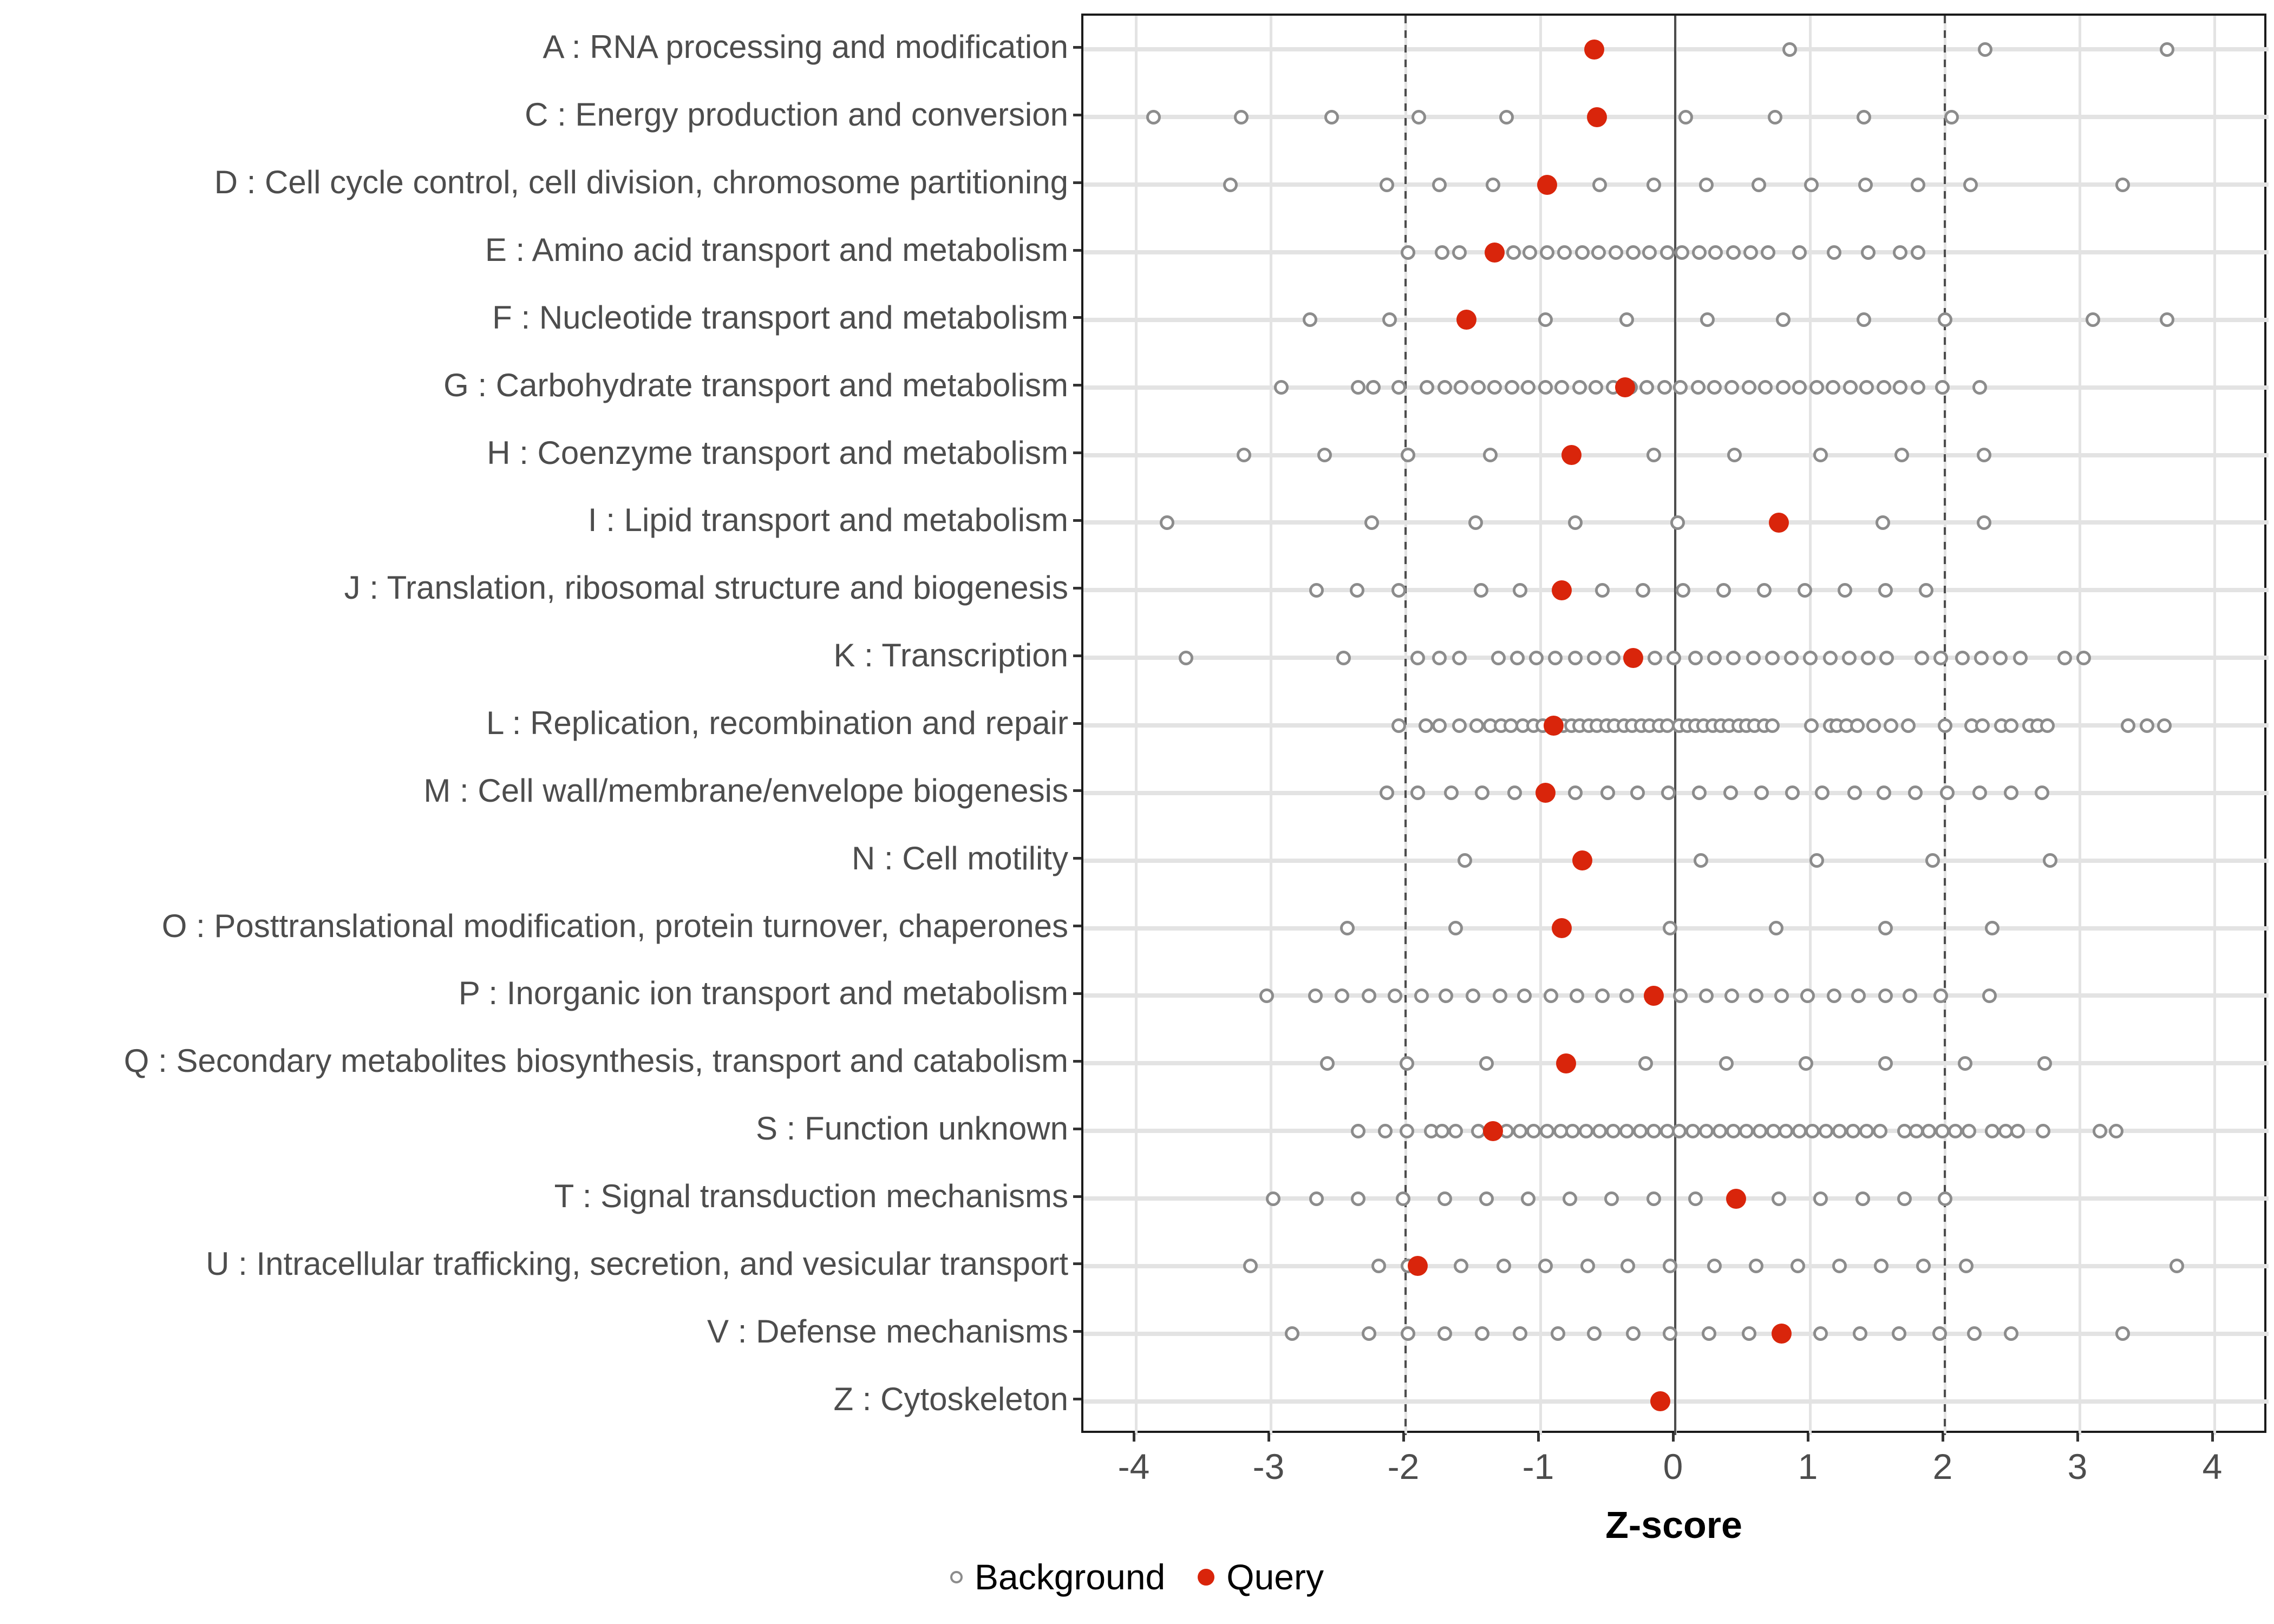  What do you see at coordinates (780, 317) in the screenshot?
I see `category-label-F: F : Nucleotide transport and metabolism` at bounding box center [780, 317].